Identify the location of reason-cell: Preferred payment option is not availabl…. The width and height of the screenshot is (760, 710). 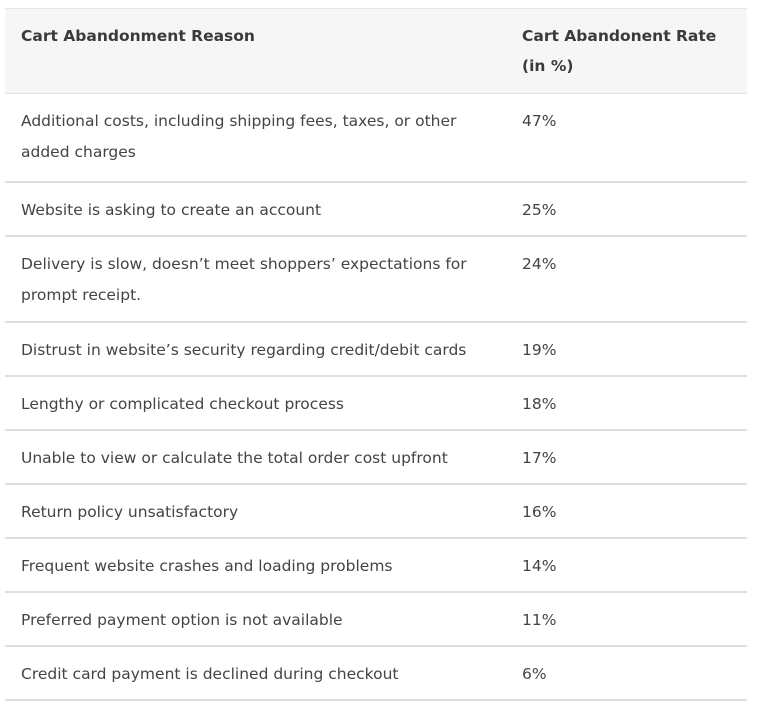
(182, 619).